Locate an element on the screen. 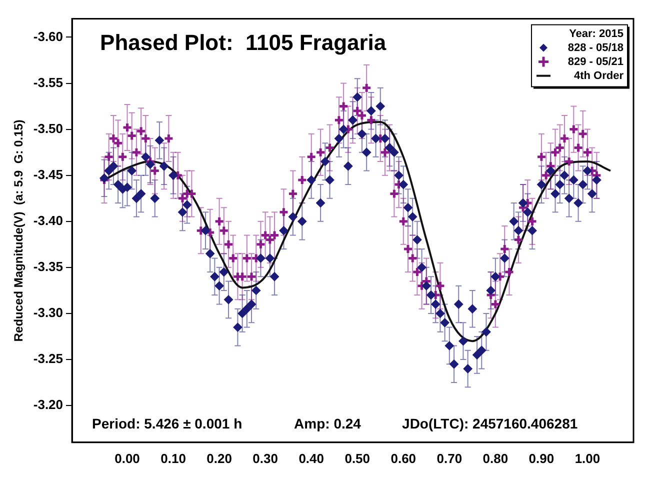 The height and width of the screenshot is (478, 648). x-tick-label: 0.80 is located at coordinates (495, 458).